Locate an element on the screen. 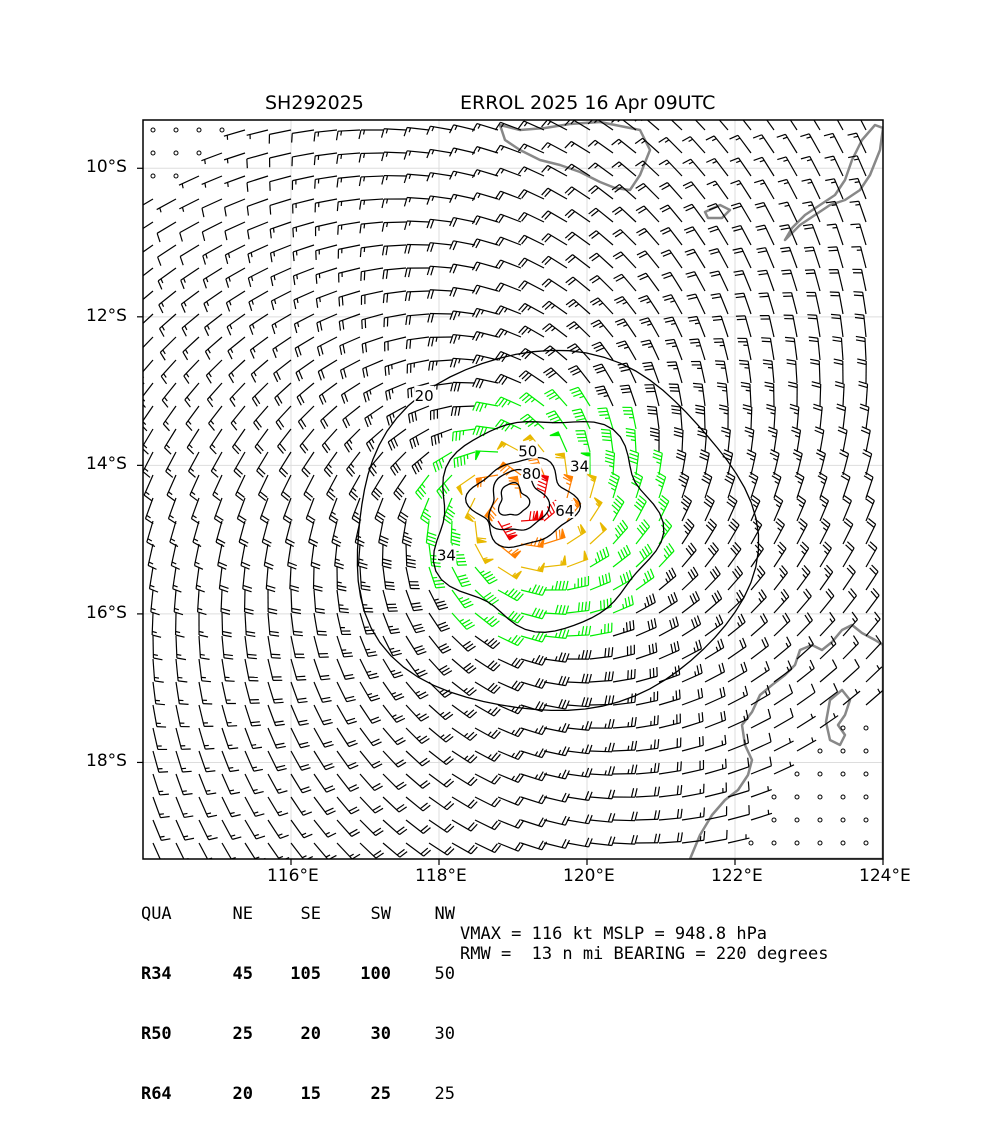 This screenshot has width=1000, height=1124. cell-nw: 50 is located at coordinates (423, 974).